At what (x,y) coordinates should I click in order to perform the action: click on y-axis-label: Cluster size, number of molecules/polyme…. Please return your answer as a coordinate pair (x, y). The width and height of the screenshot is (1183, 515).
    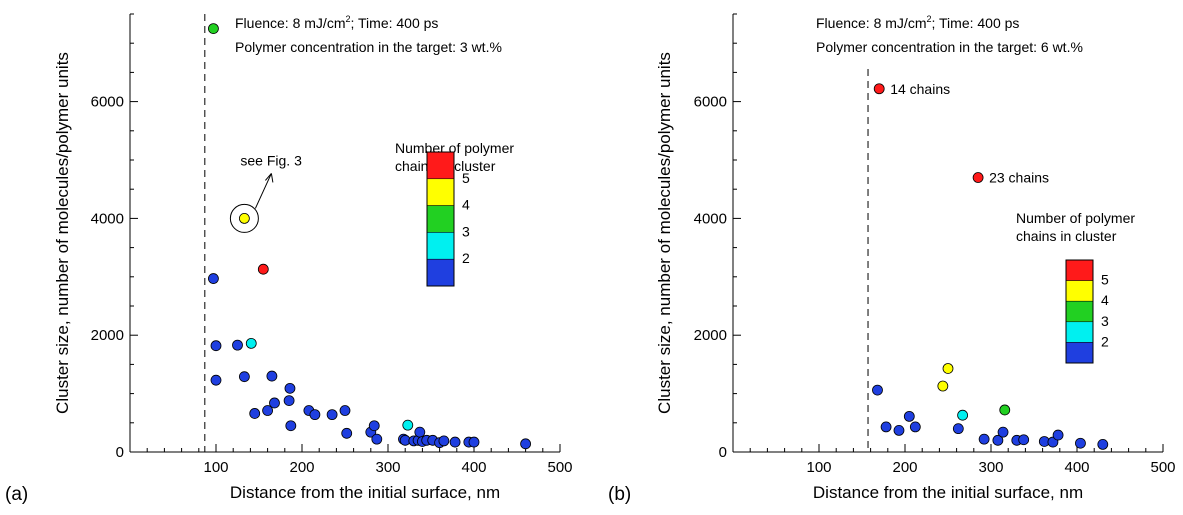
    Looking at the image, I should click on (664, 233).